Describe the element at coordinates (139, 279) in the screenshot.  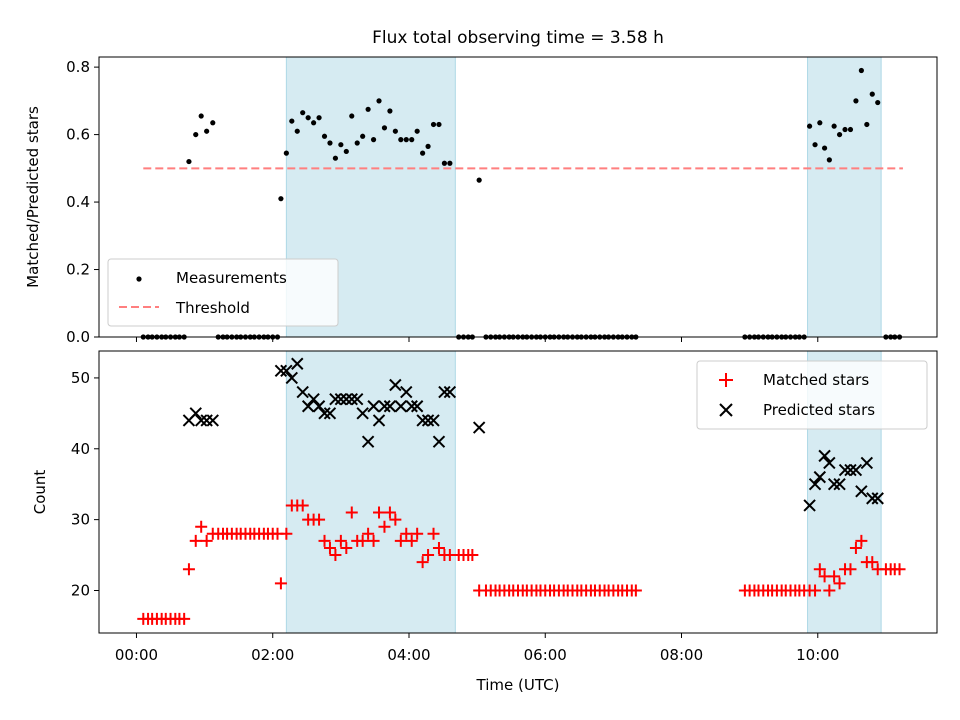
I see `measurements-legend-marker` at that location.